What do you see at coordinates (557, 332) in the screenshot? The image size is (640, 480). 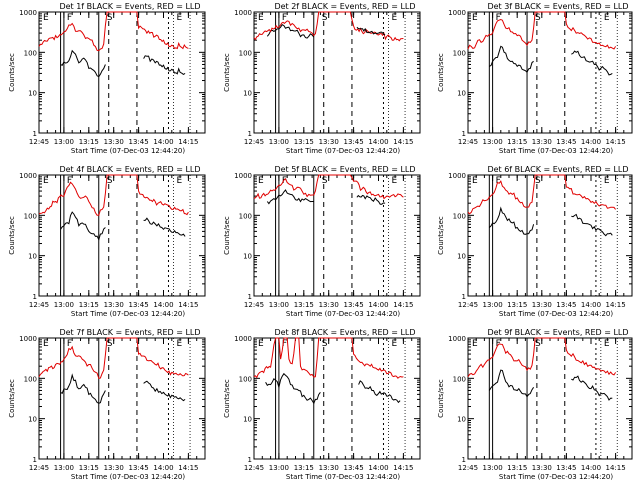 I see `chart-title: Det 9f BLACK = Events, RED = LLD` at bounding box center [557, 332].